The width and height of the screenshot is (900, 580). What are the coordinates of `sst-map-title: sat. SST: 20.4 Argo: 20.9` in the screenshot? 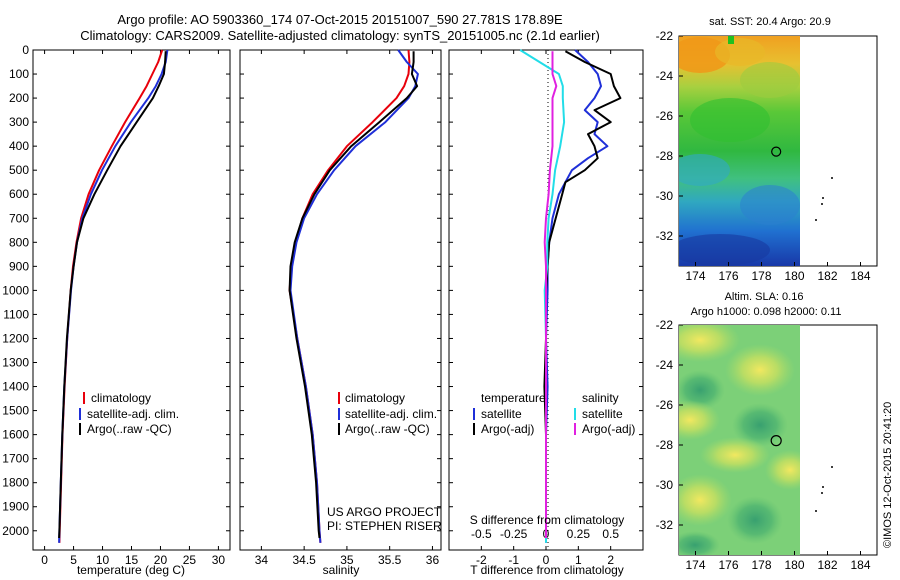 It's located at (770, 22).